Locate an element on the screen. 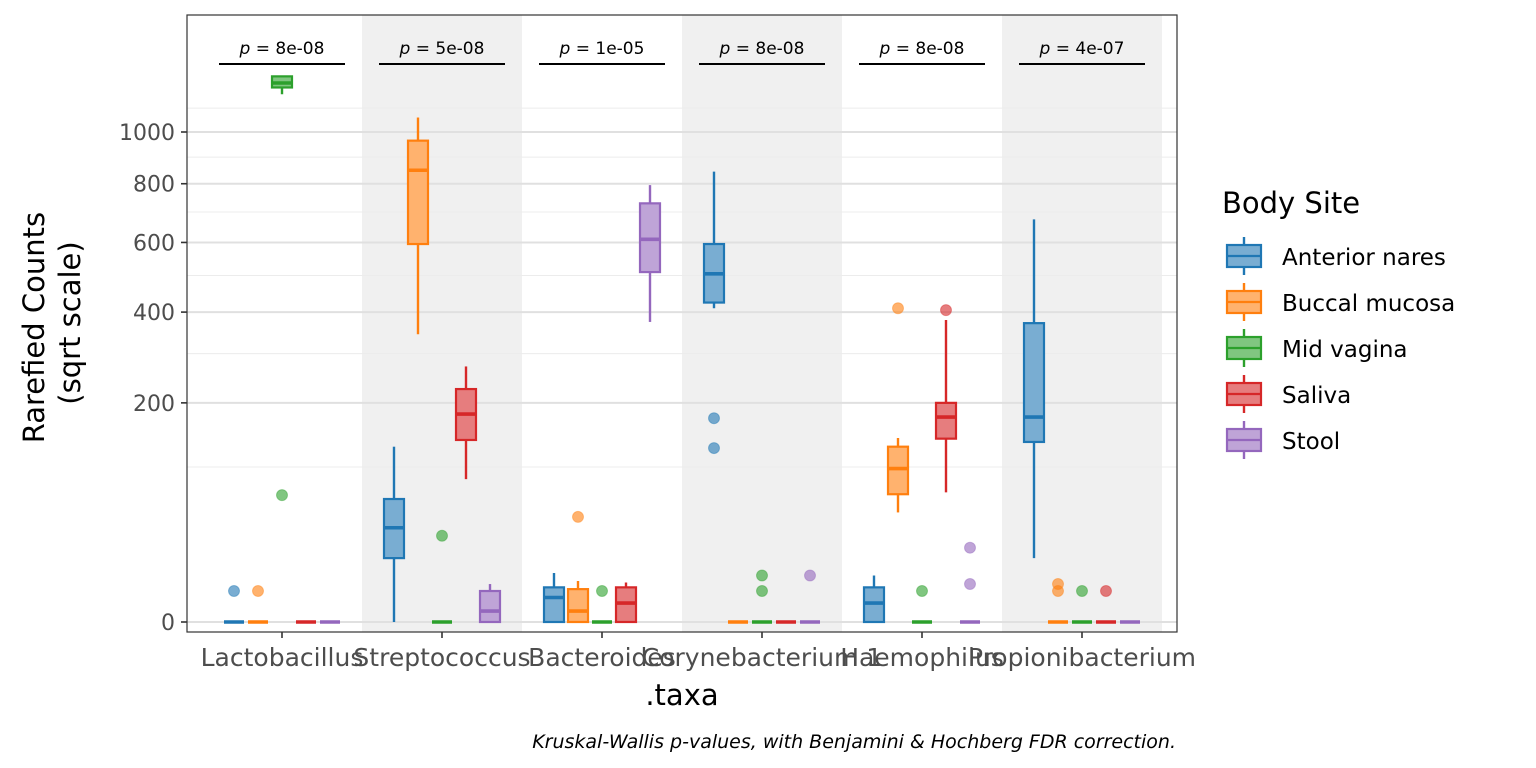  y-tick-label: 1000 is located at coordinates (147, 133).